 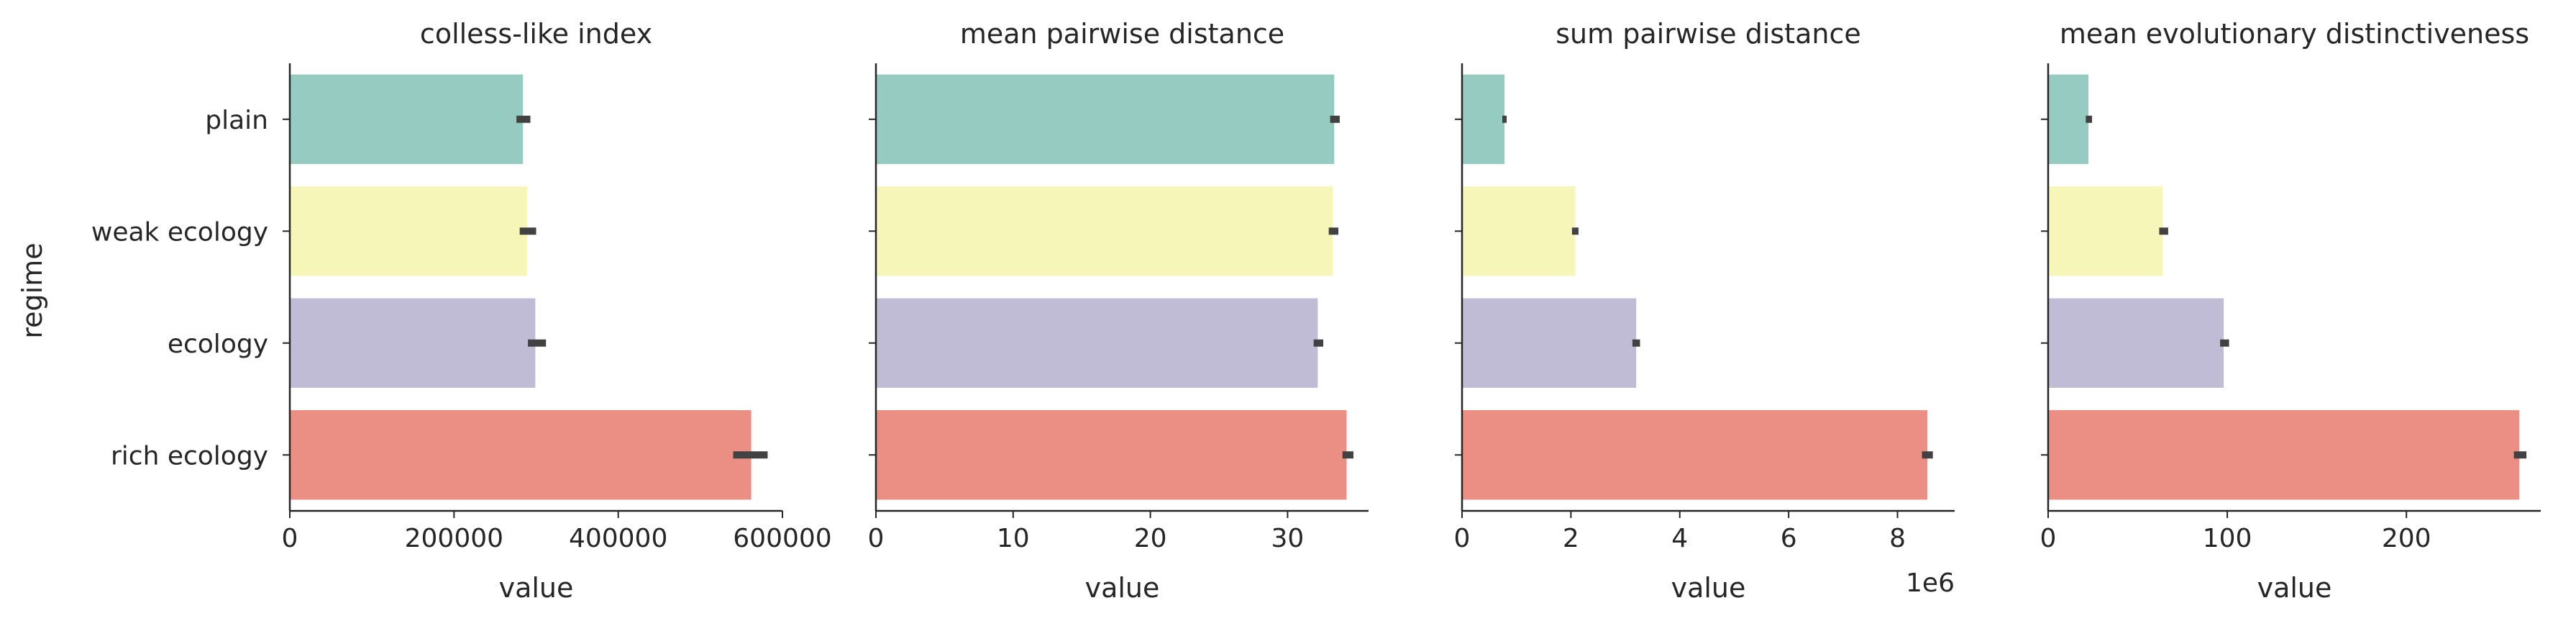 I want to click on subplot-title: mean evolutionary distinctiveness, so click(x=2294, y=34).